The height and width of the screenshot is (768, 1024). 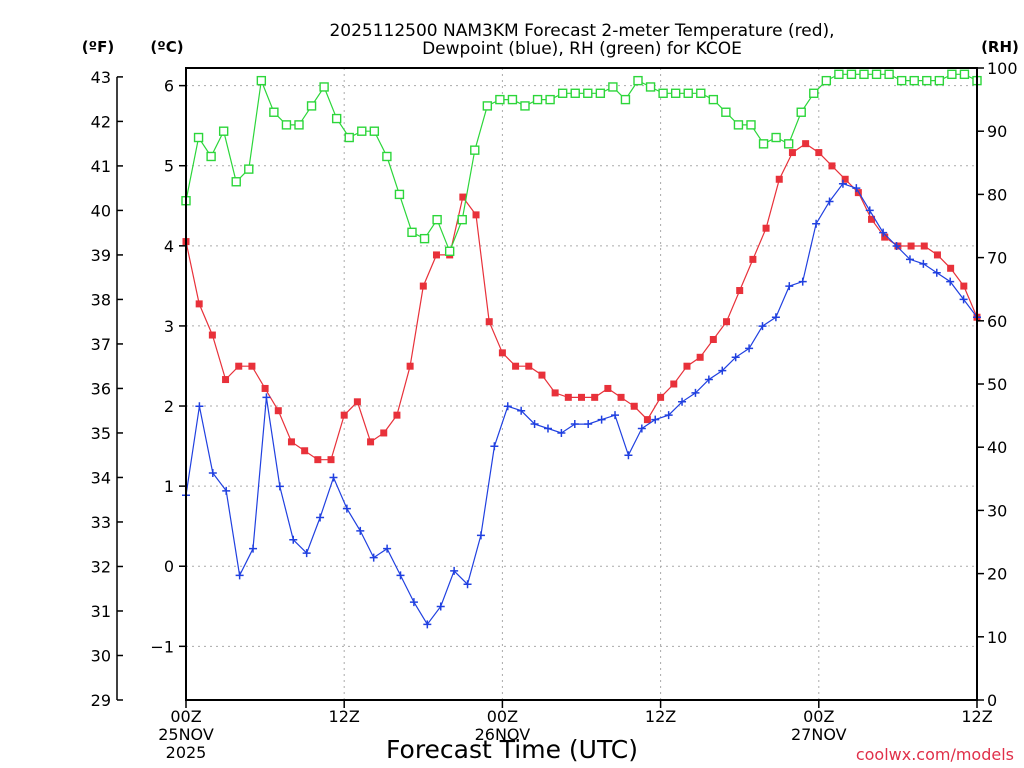 What do you see at coordinates (101, 210) in the screenshot?
I see `fahrenheit-tick-label: 40` at bounding box center [101, 210].